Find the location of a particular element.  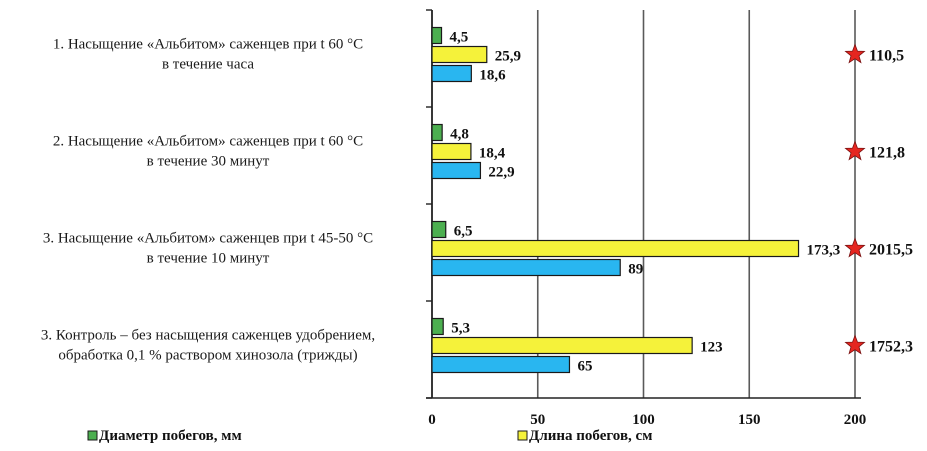

data-label: 6,5 is located at coordinates (463, 232).